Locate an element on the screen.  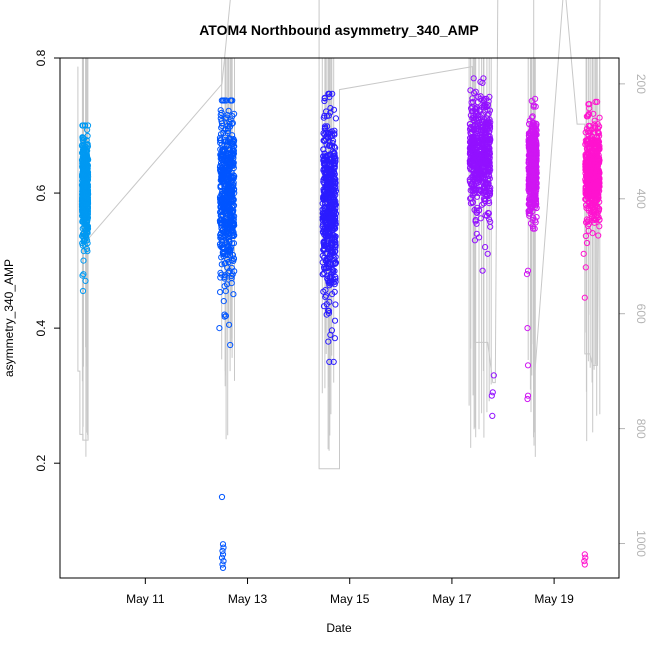
y-tick-label: 0.2 is located at coordinates (41, 463).